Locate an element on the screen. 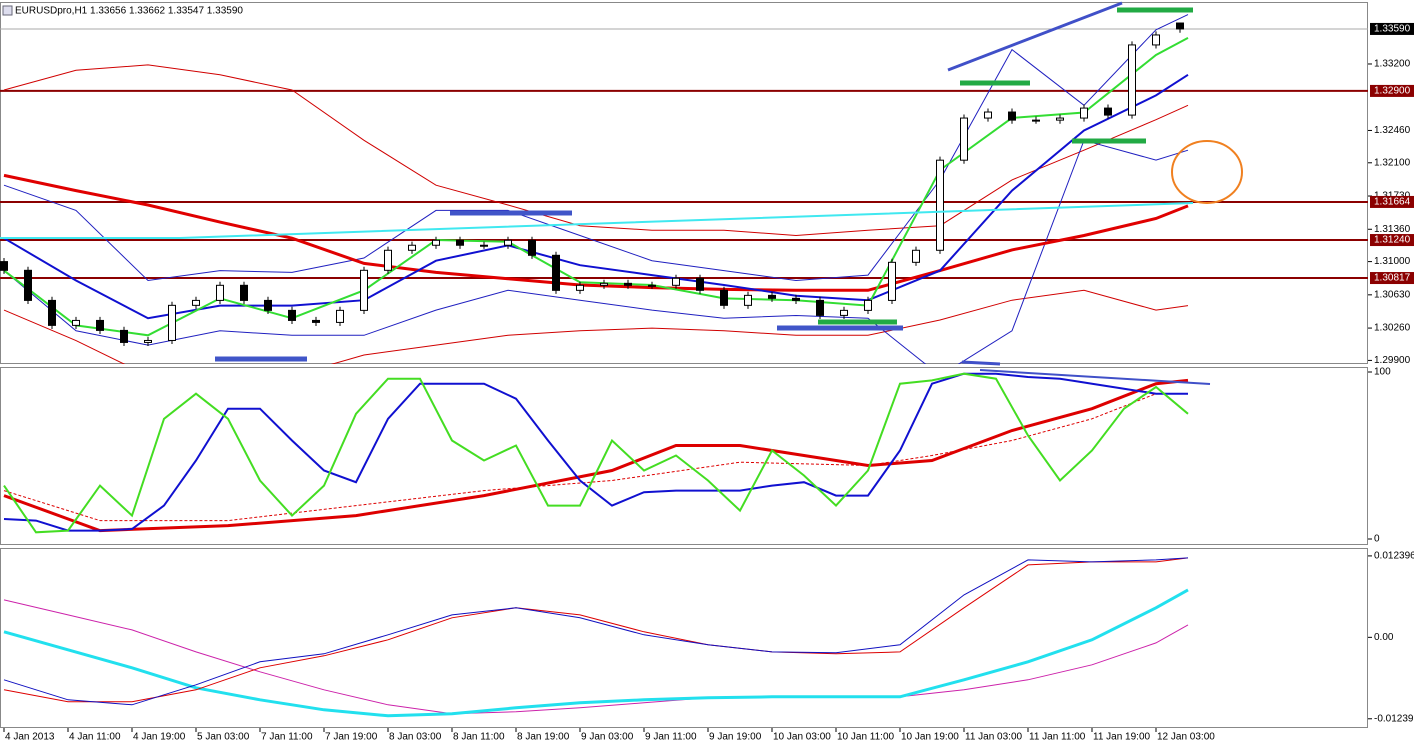 Image resolution: width=1414 pixels, height=746 pixels. y-tick-label: 1.32460 is located at coordinates (1392, 130).